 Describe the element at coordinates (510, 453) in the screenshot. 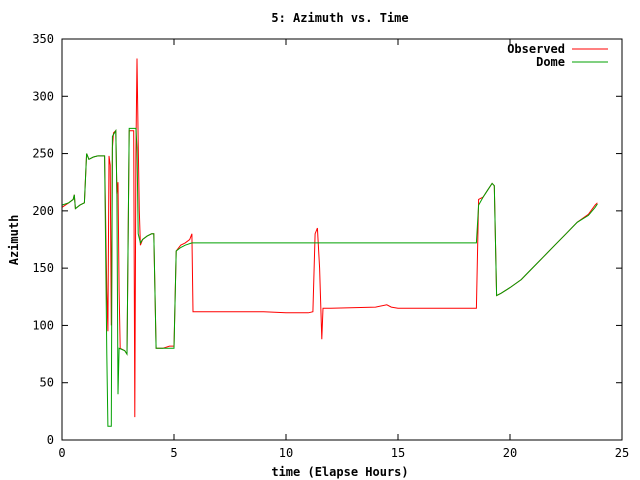

I see `x-tick-label: 20` at that location.